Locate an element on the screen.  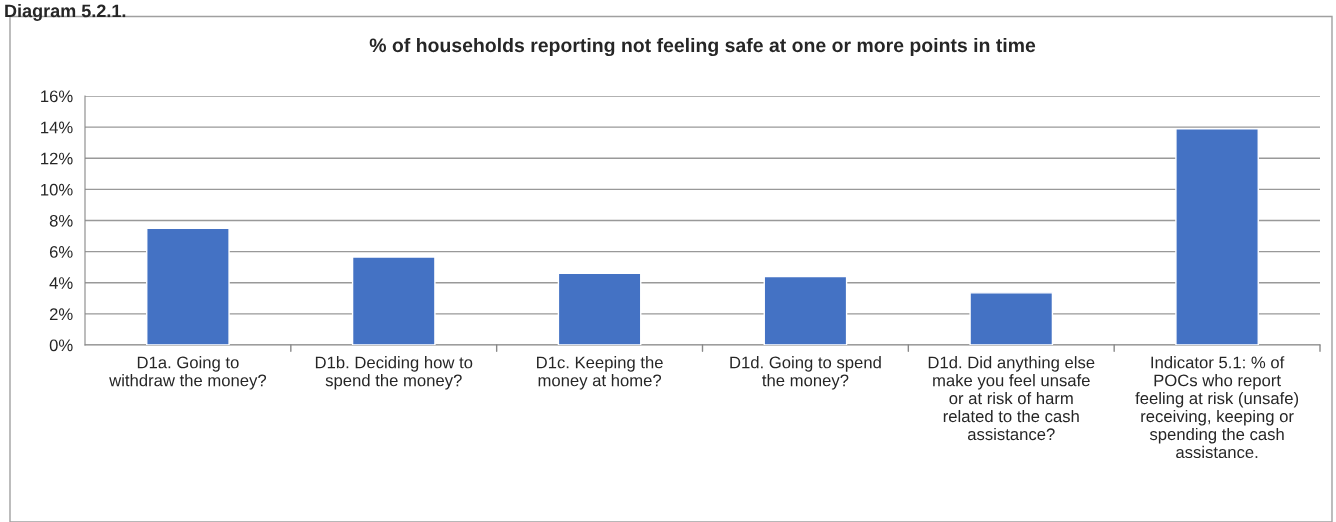
y-tick-label: 12% is located at coordinates (57, 158).